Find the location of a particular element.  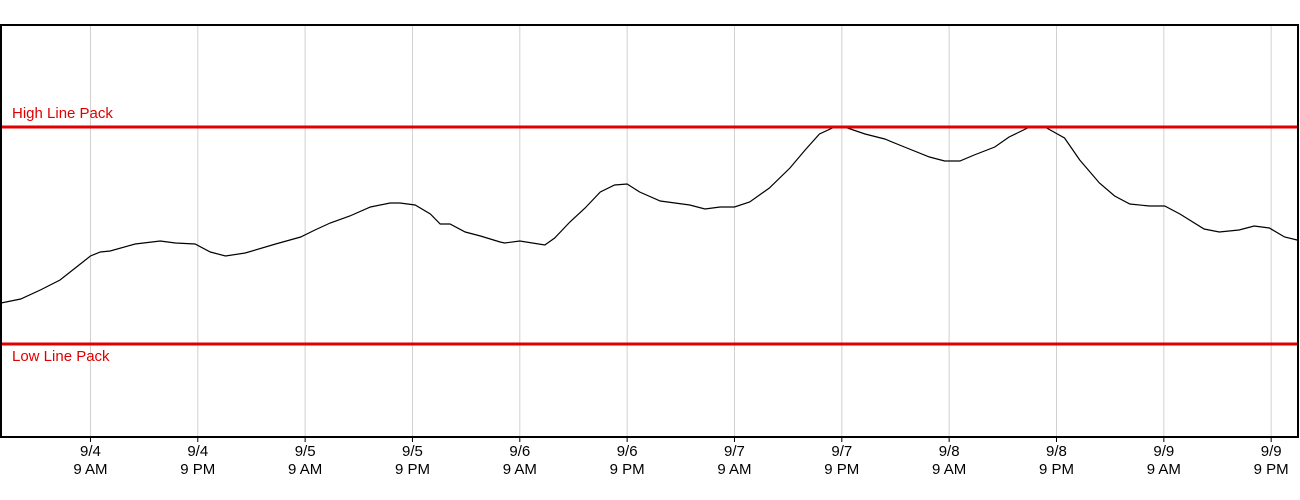

x-tick-label: 9/9 9 PM is located at coordinates (1271, 460).